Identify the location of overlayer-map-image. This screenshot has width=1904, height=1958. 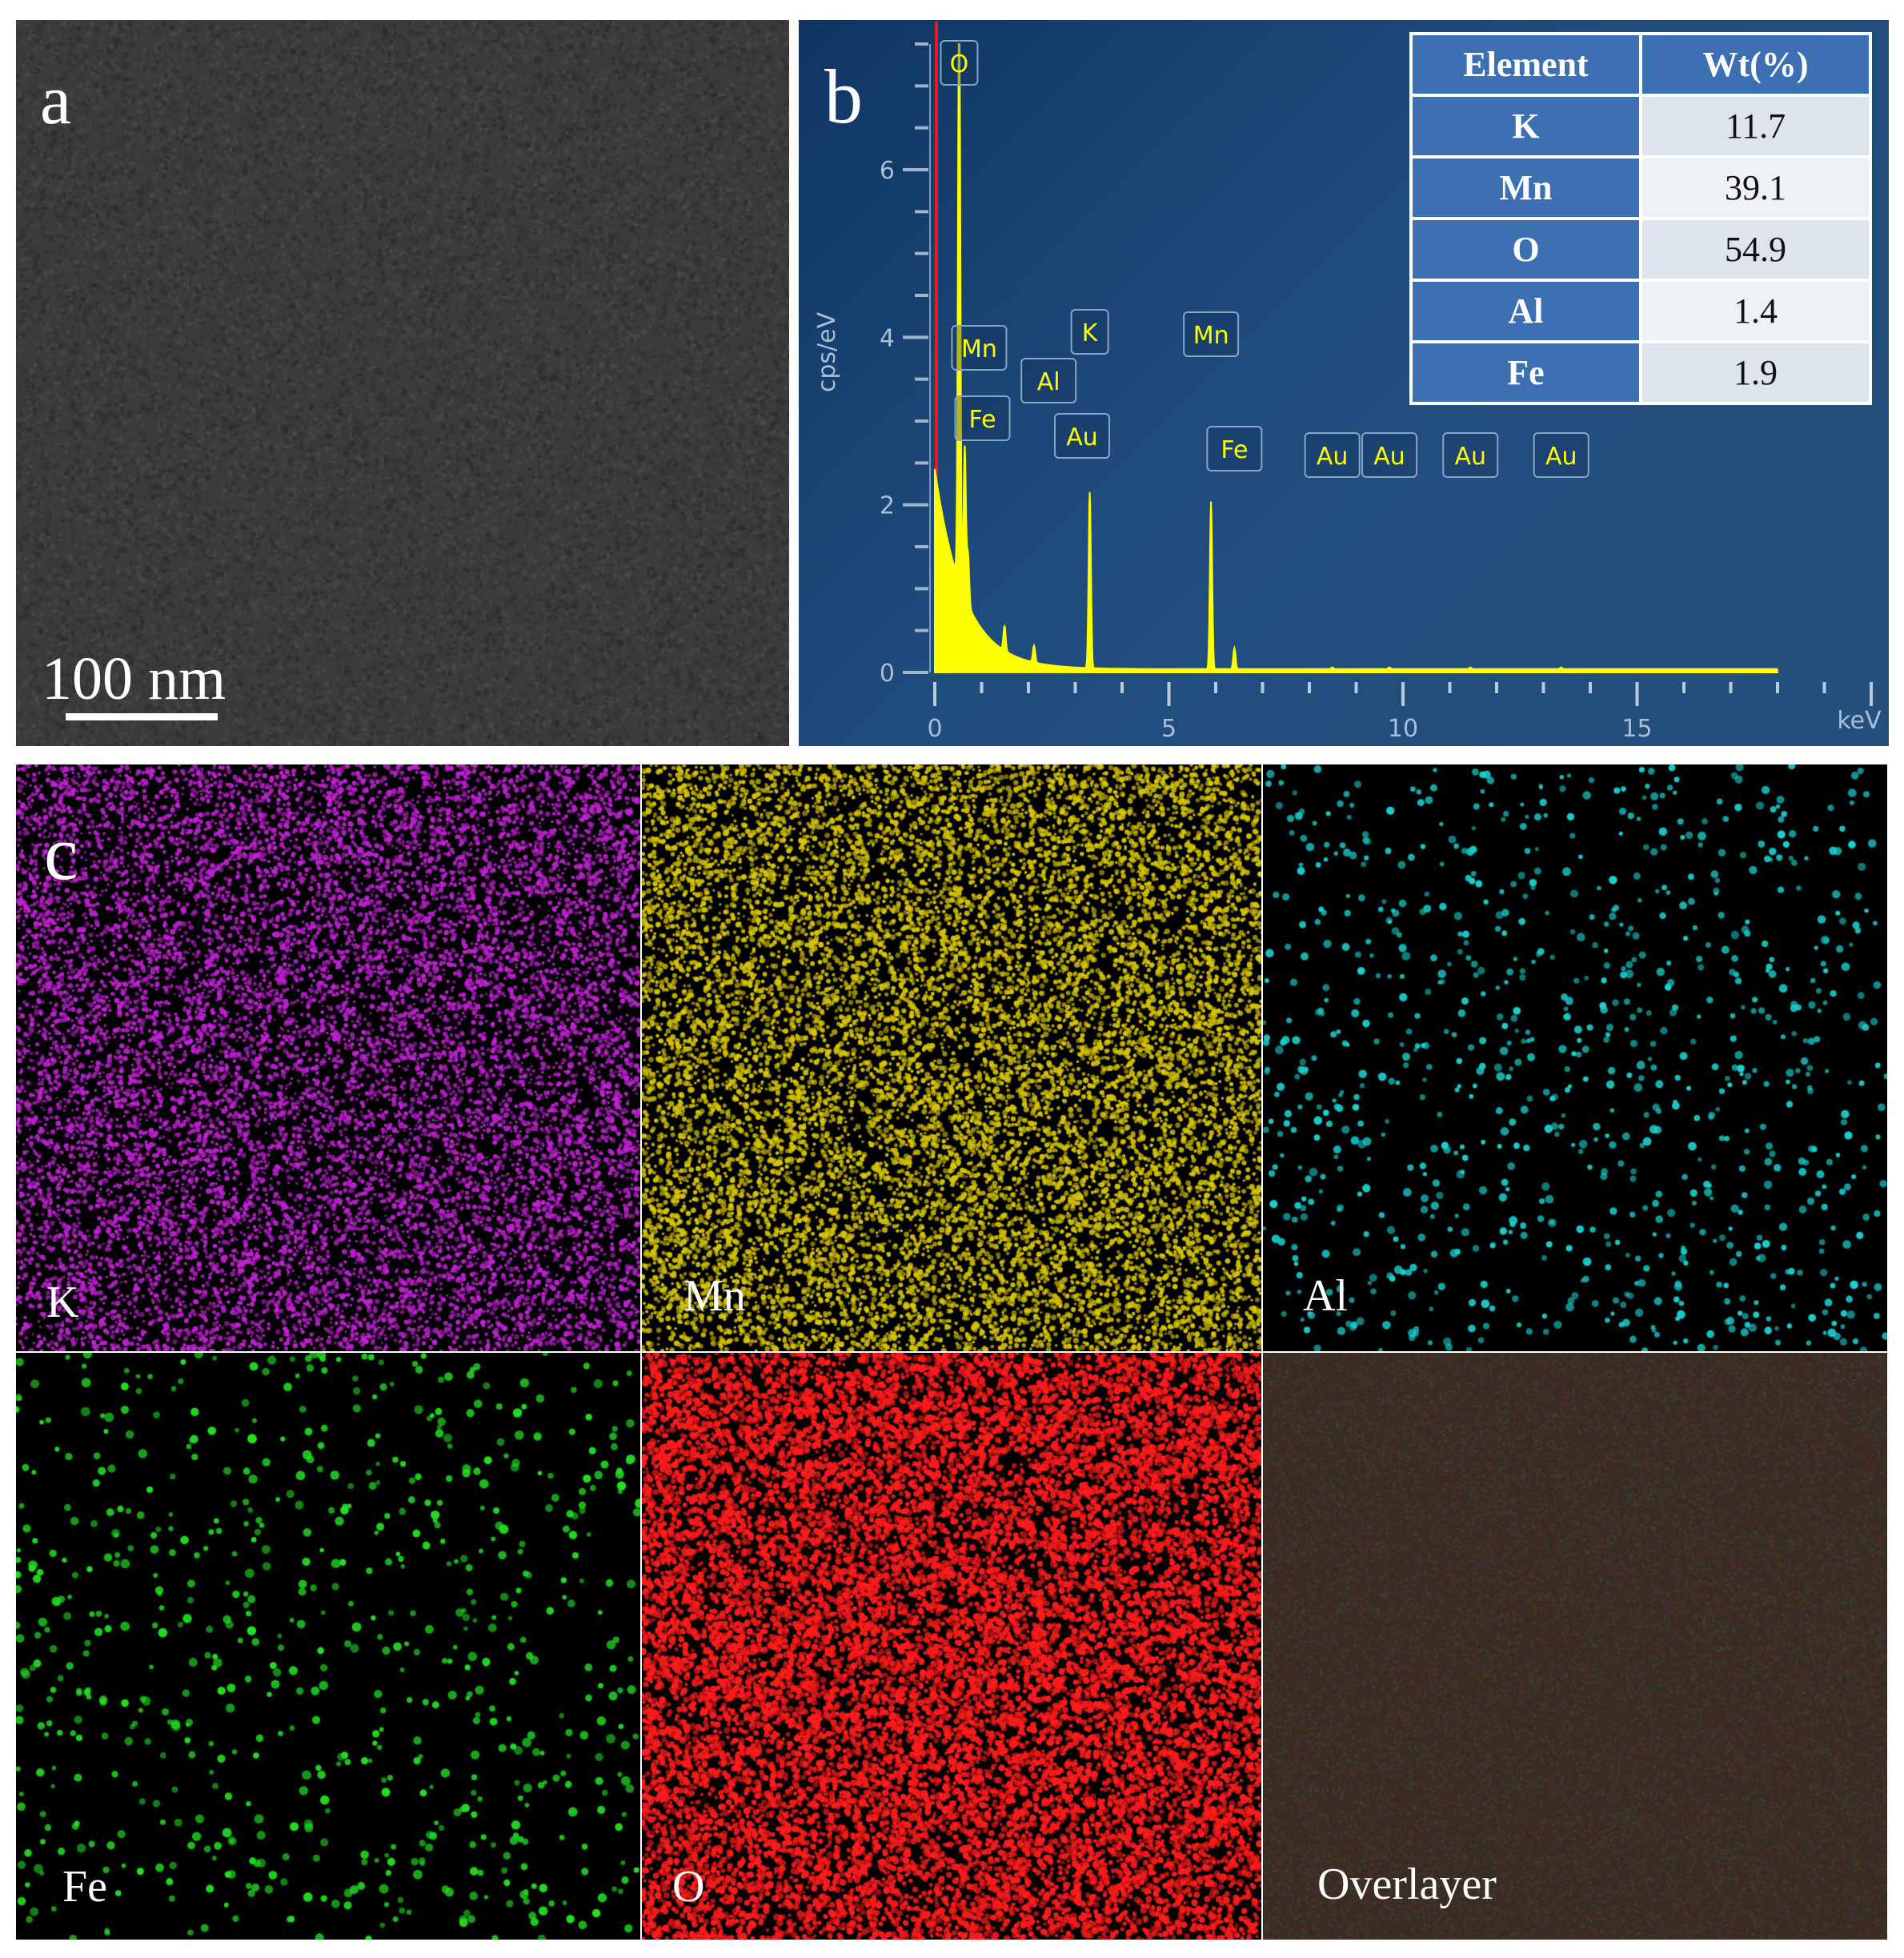
(1575, 1647).